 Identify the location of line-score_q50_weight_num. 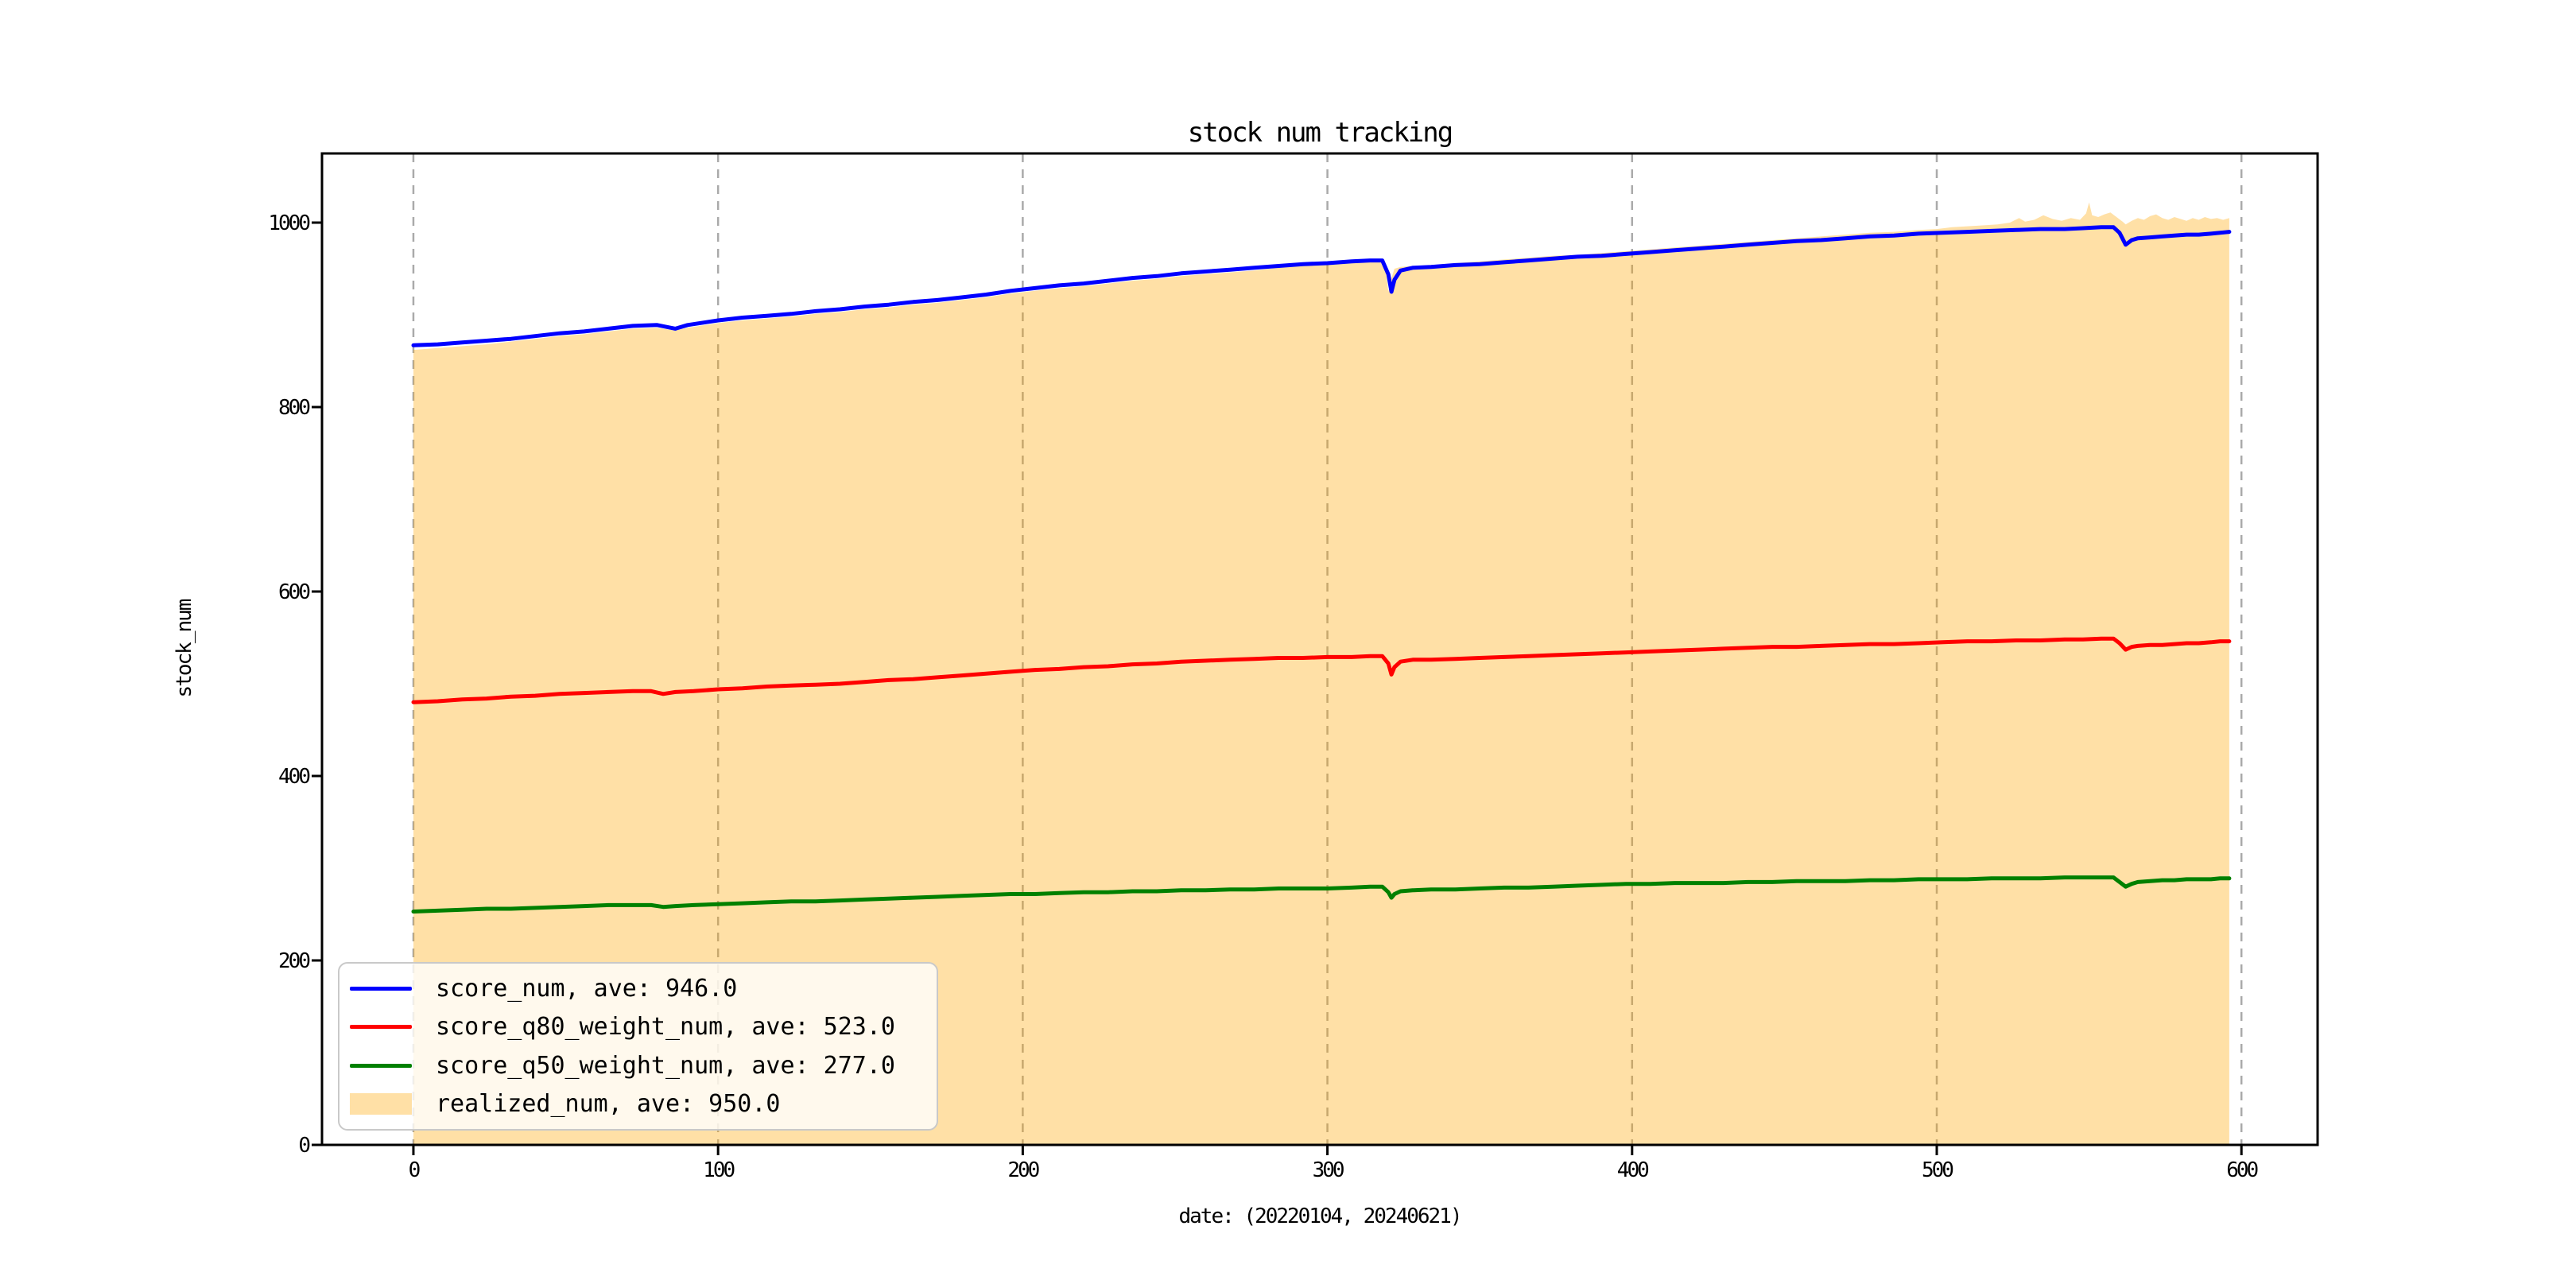
(1322, 894).